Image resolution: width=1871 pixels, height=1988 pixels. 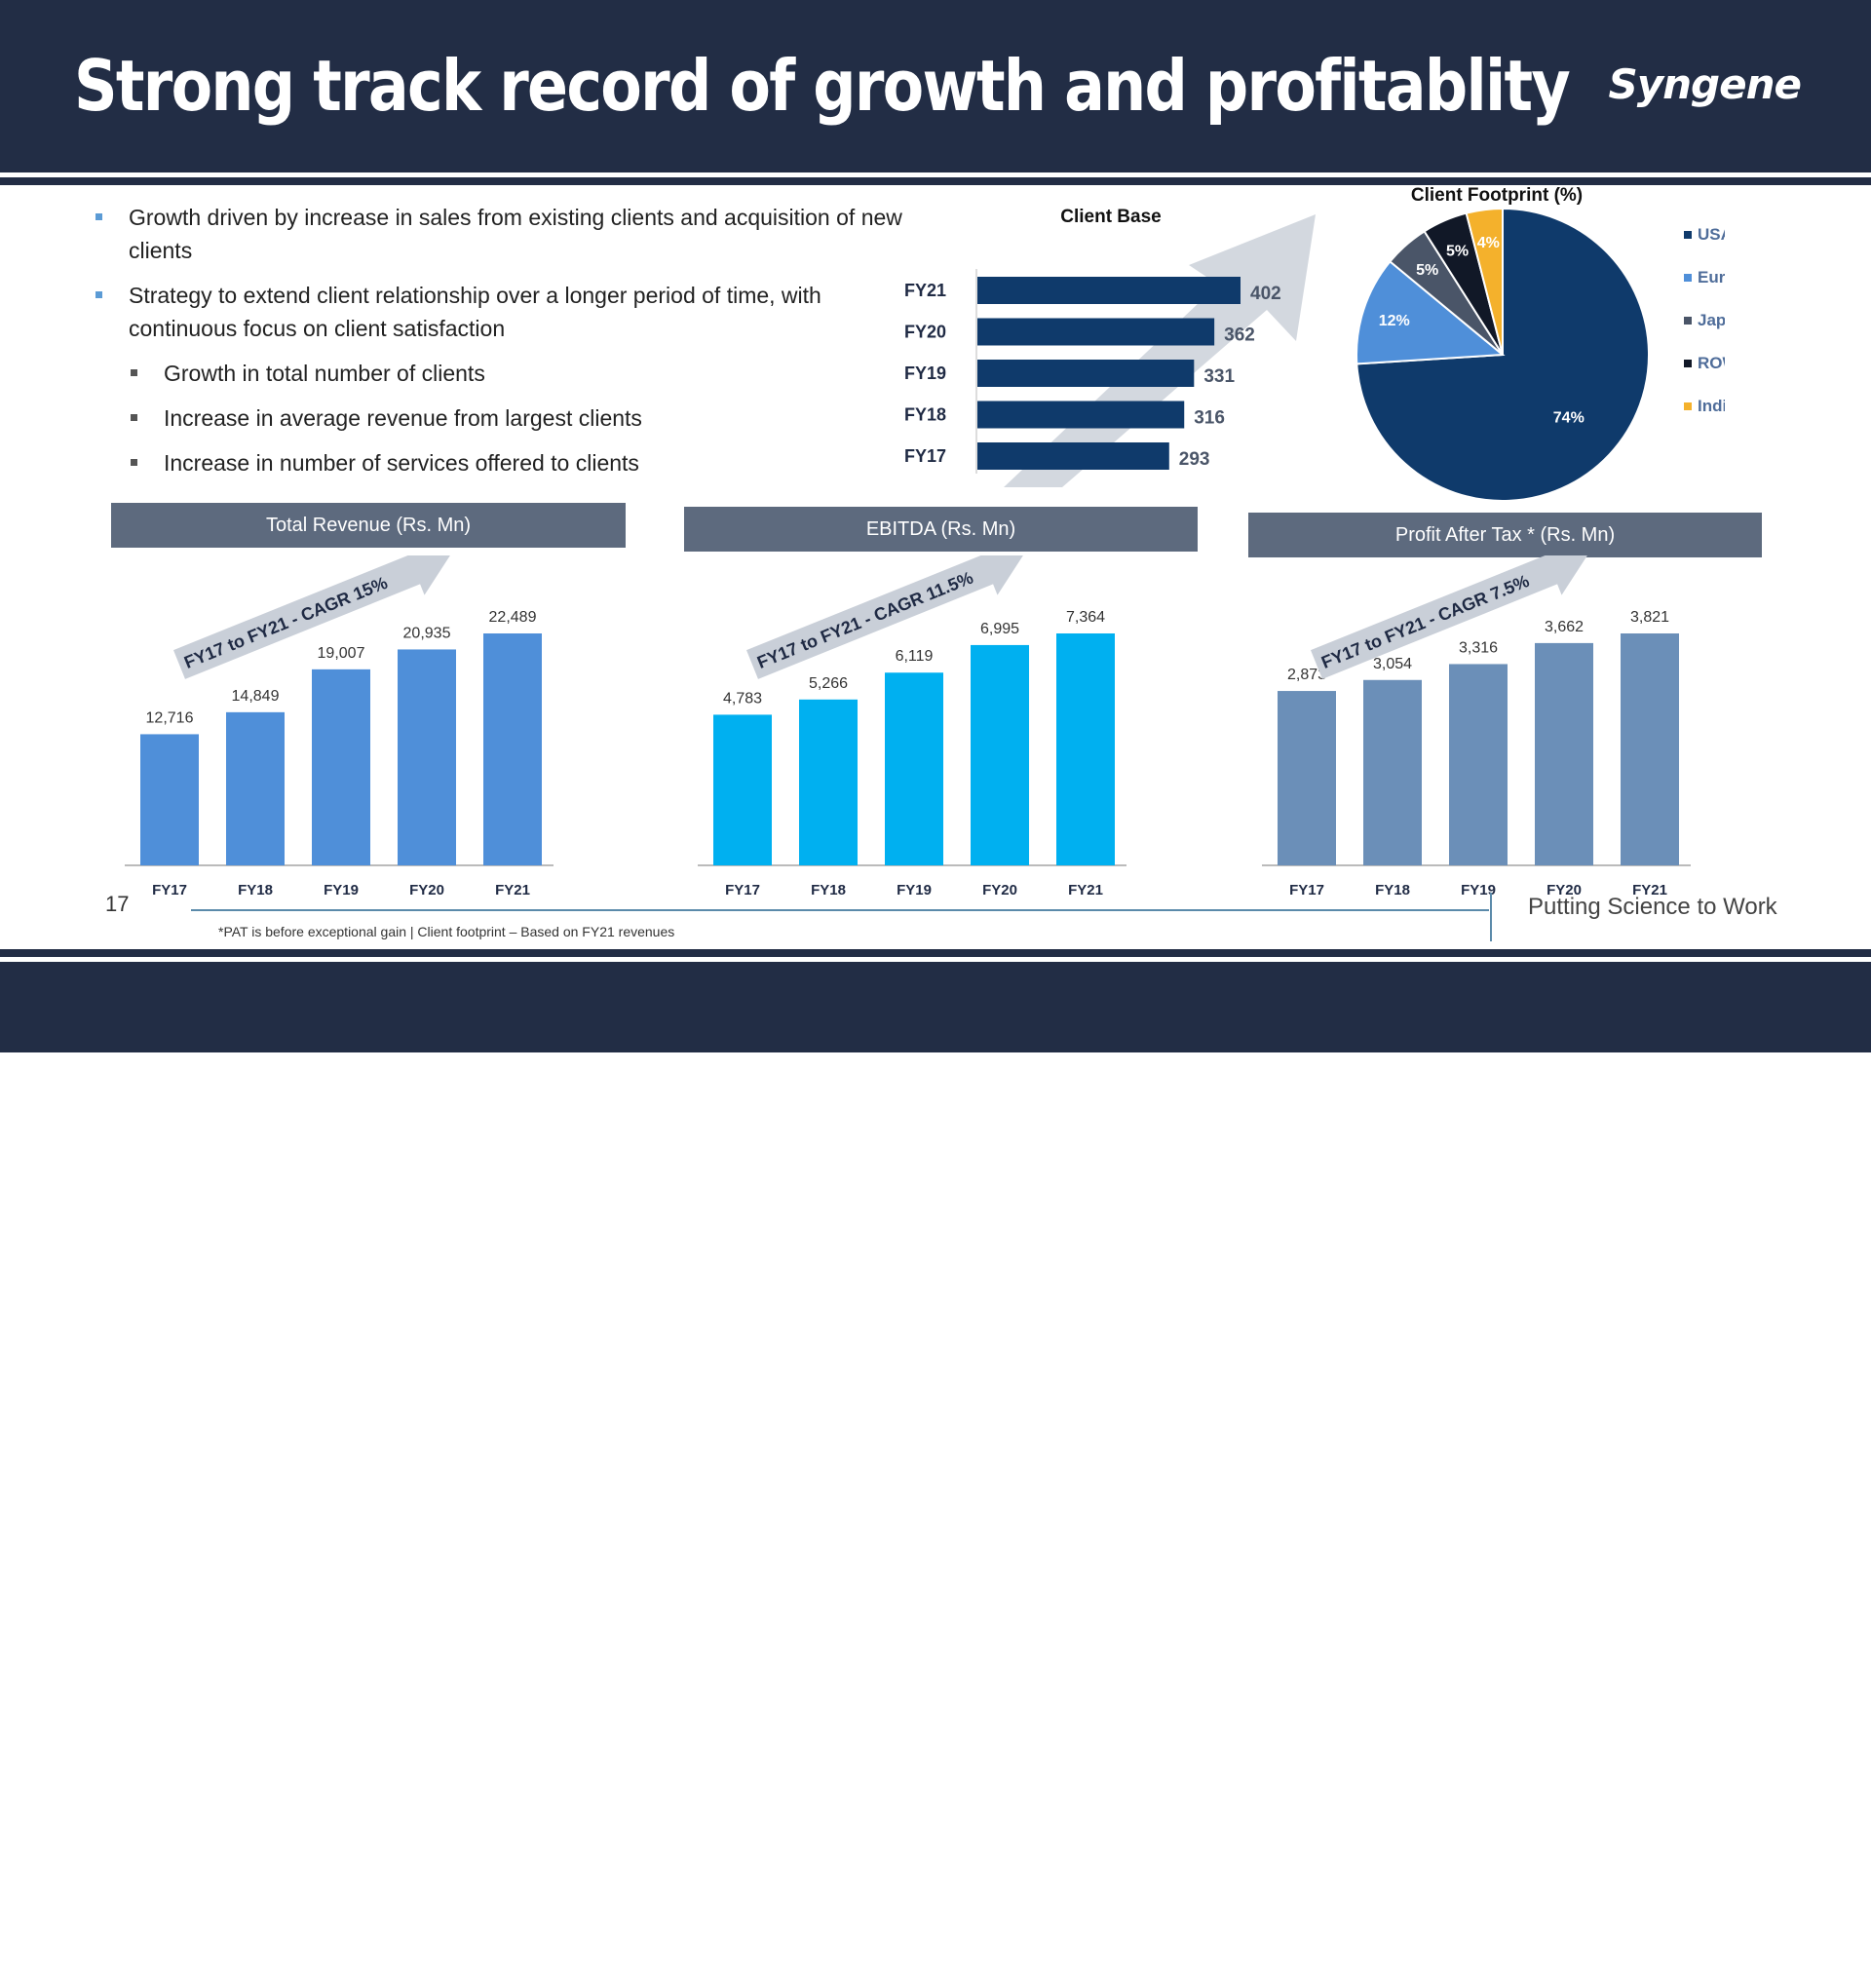 I want to click on cagr-annotation: FY17 to FY21 - CAGR 7.5%, so click(x=1425, y=622).